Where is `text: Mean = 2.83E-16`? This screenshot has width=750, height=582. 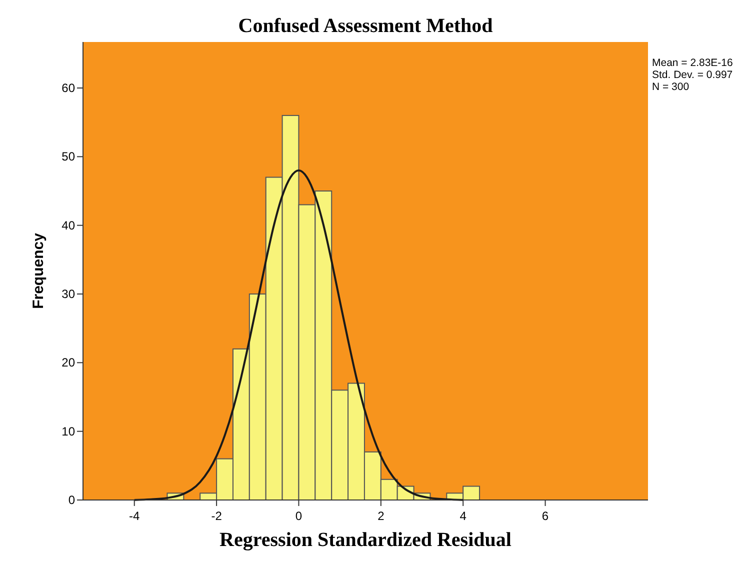
text: Mean = 2.83E-16 is located at coordinates (693, 63).